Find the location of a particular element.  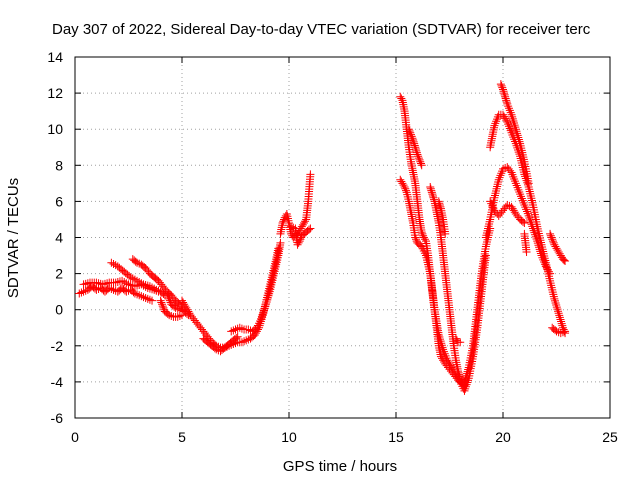

x-tick-label: 5 is located at coordinates (182, 437).